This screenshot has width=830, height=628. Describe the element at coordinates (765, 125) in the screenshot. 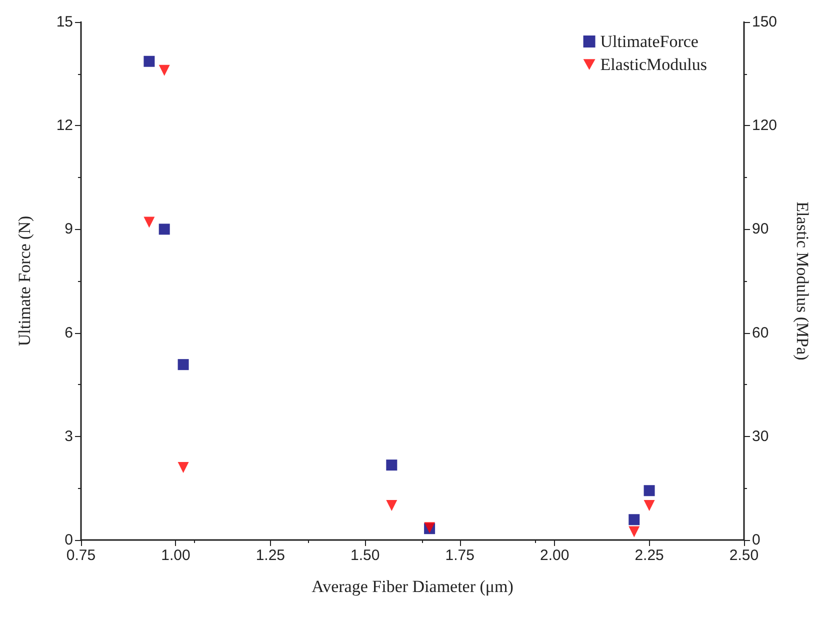

I see `y2-tick-label: 120` at that location.